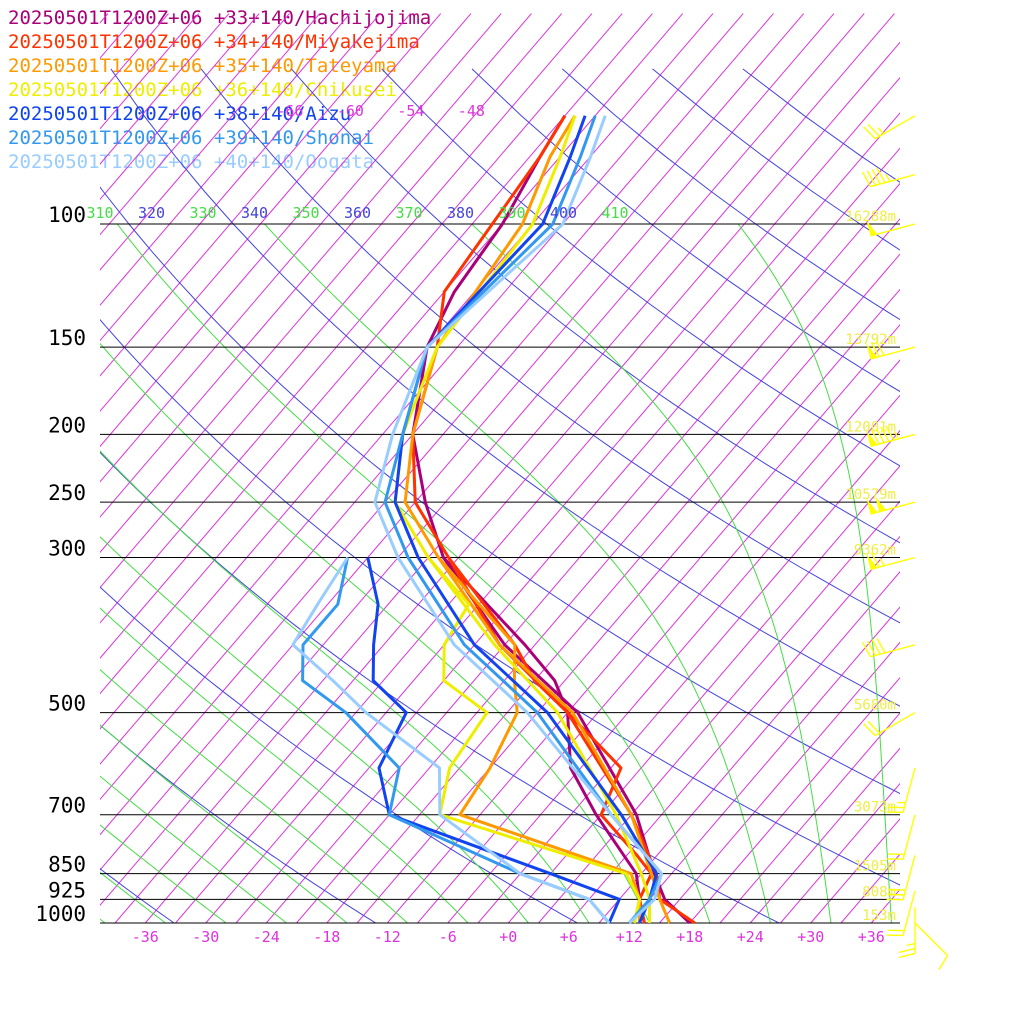  Describe the element at coordinates (67, 215) in the screenshot. I see `pressure-tick-label: 100` at that location.